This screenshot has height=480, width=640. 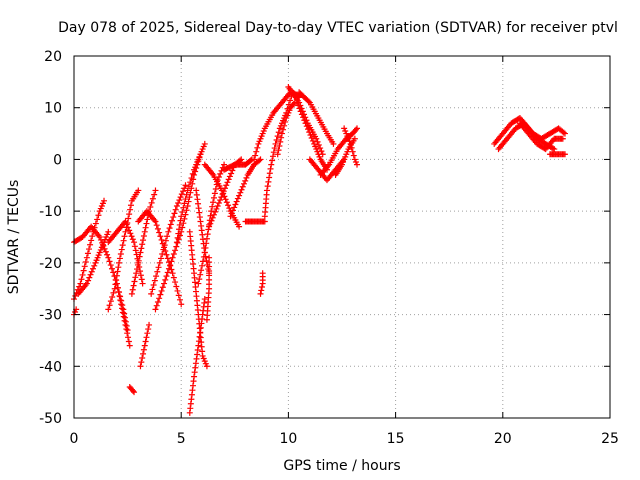 I want to click on series-sat-x, so click(x=255, y=221).